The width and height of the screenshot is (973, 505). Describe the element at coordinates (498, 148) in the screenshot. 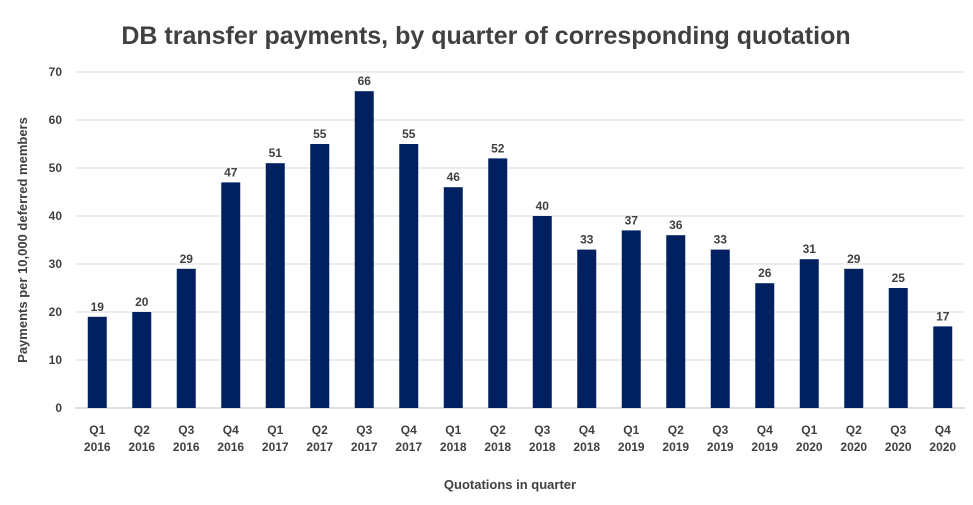

I see `data-label: 52` at that location.